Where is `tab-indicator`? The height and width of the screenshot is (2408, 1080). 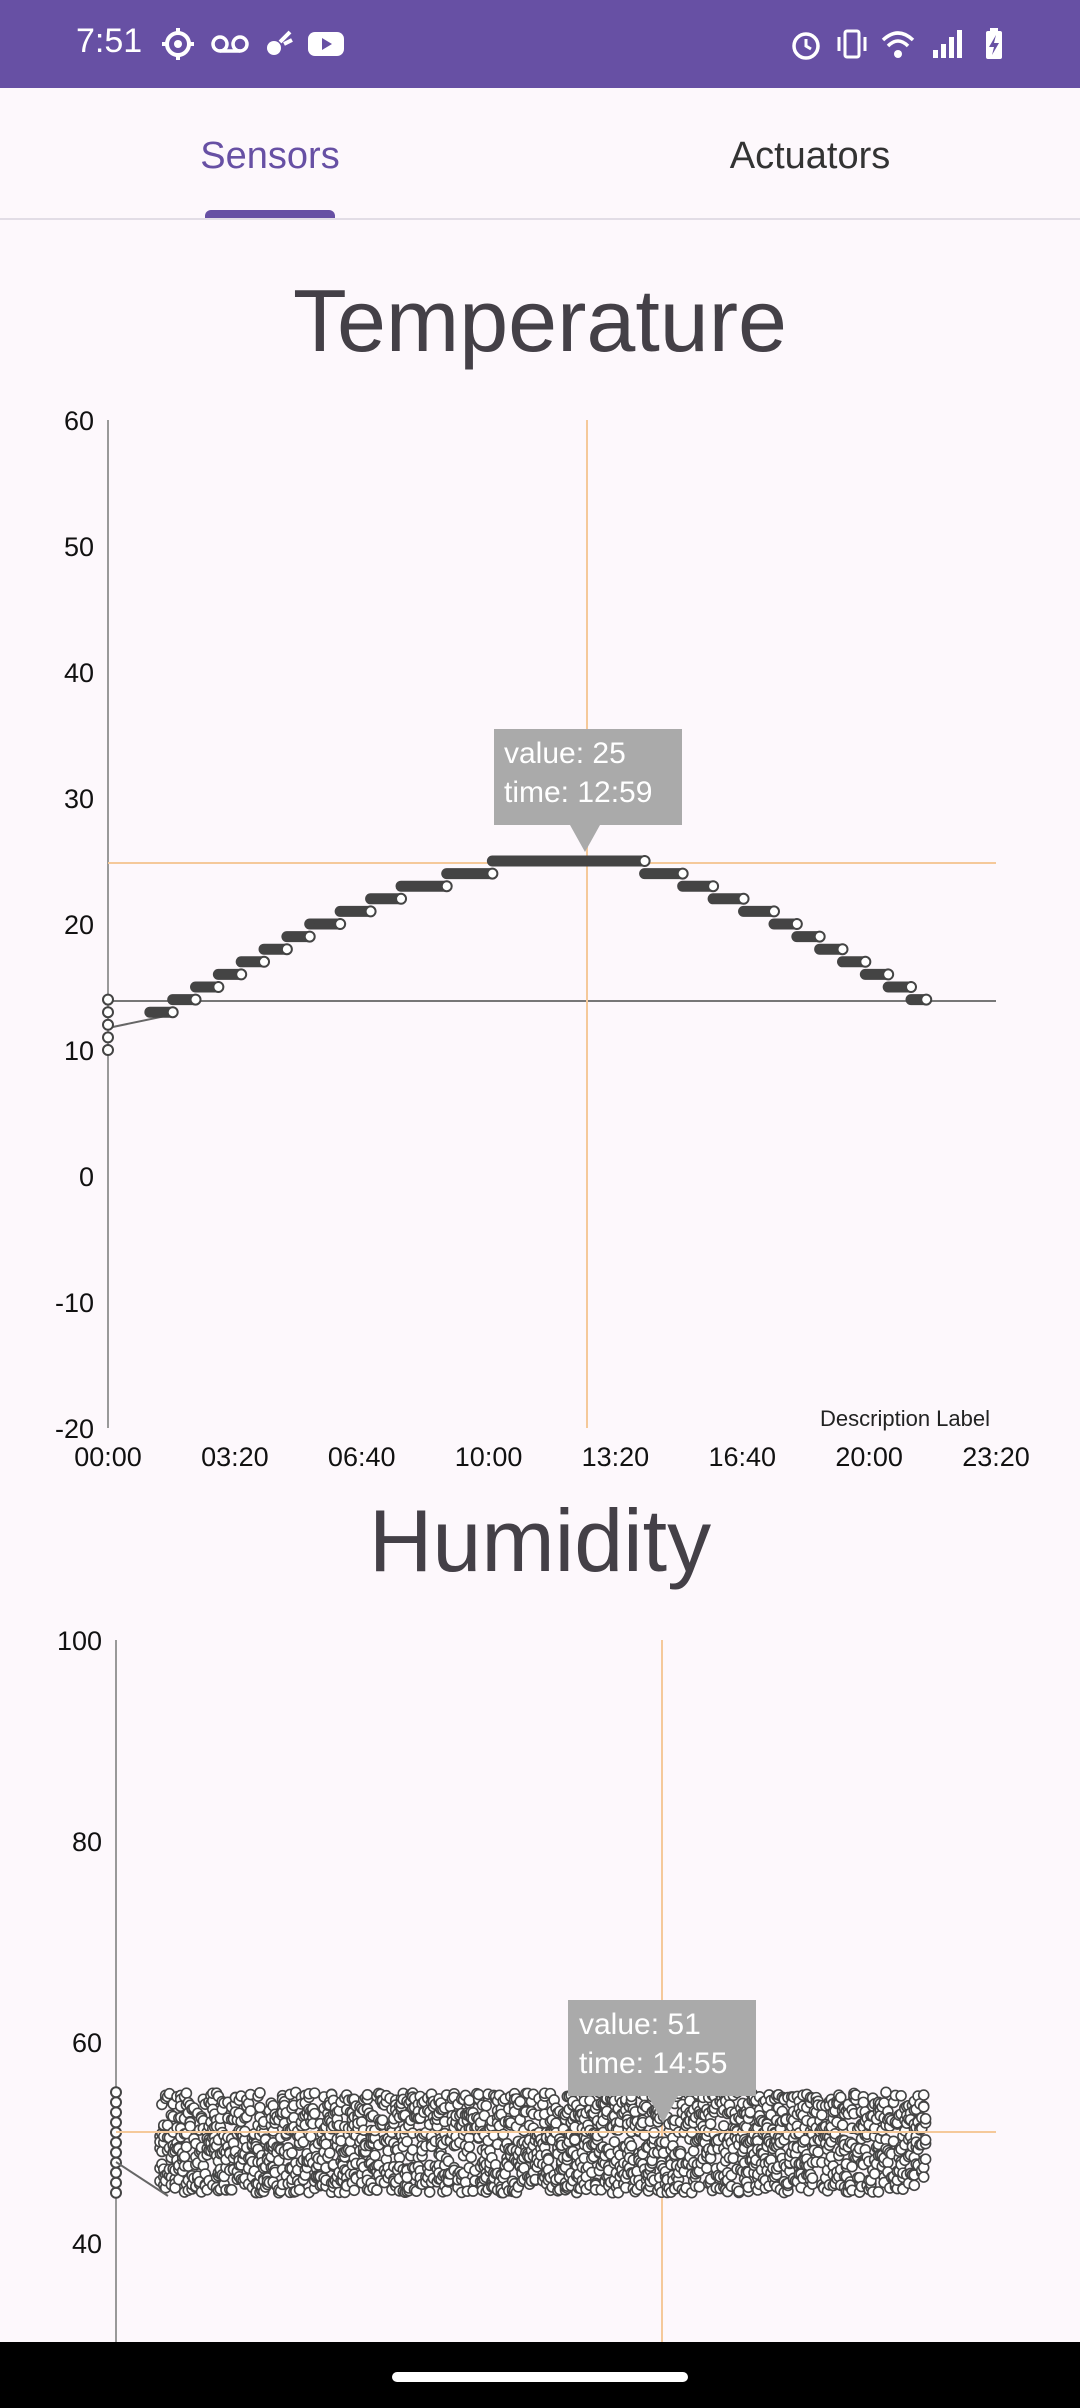
tab-indicator is located at coordinates (270, 214).